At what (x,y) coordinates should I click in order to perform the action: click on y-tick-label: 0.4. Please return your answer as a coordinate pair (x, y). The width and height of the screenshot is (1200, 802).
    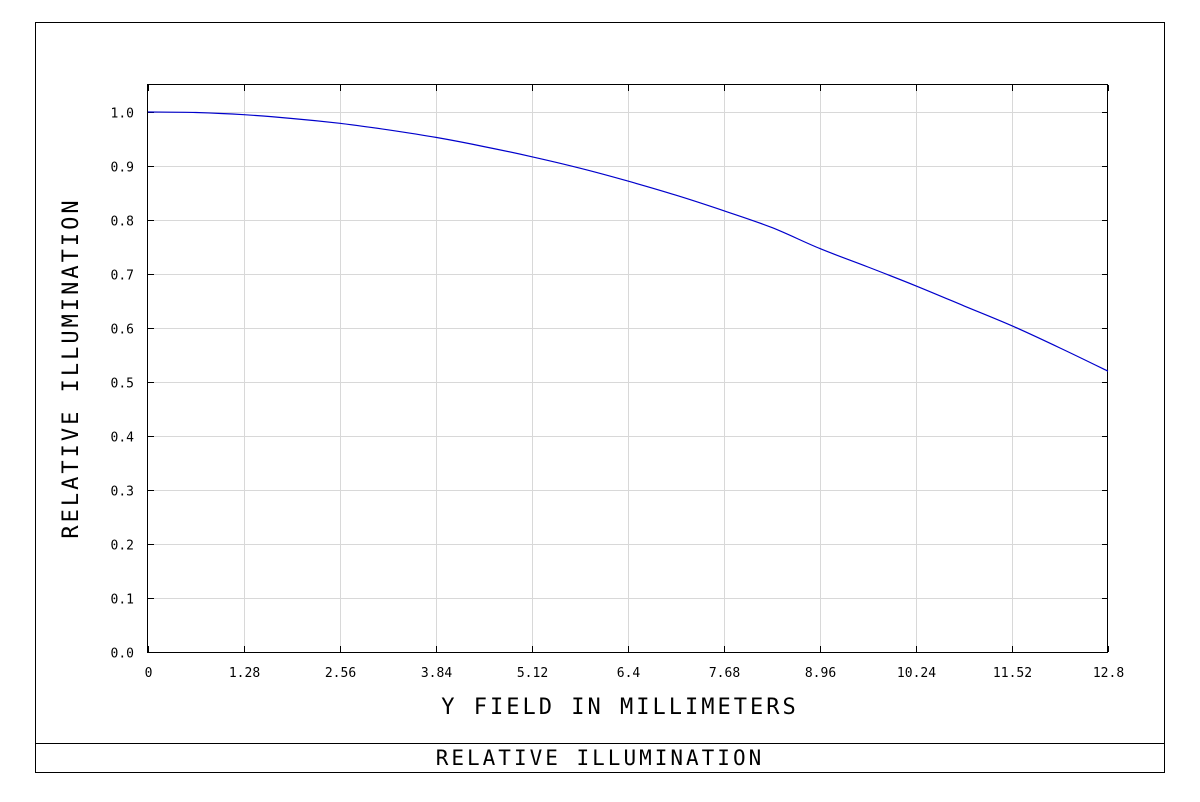
    Looking at the image, I should click on (123, 438).